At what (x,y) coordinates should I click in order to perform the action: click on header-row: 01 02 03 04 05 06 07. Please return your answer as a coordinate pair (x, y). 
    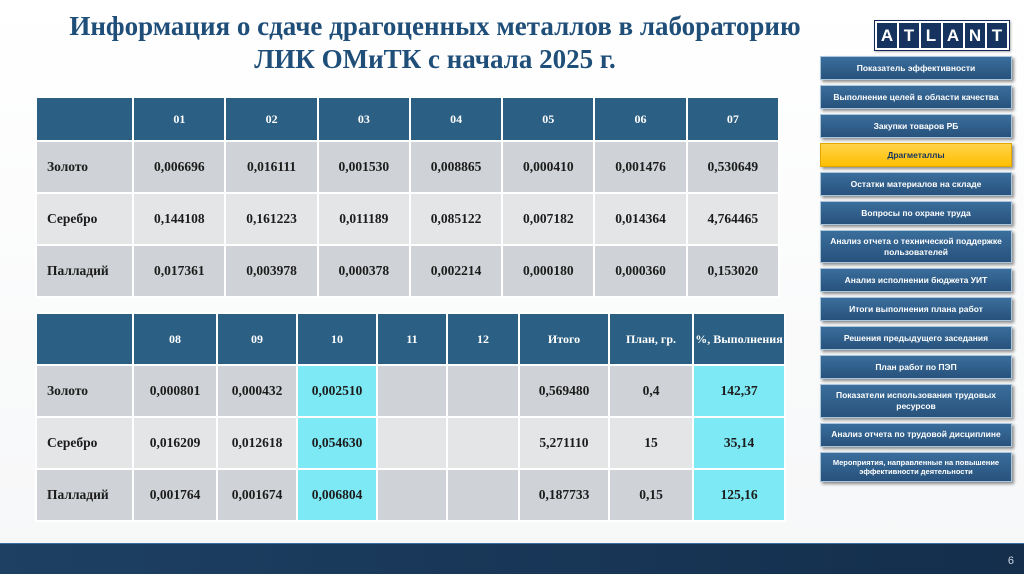
    Looking at the image, I should click on (407, 119).